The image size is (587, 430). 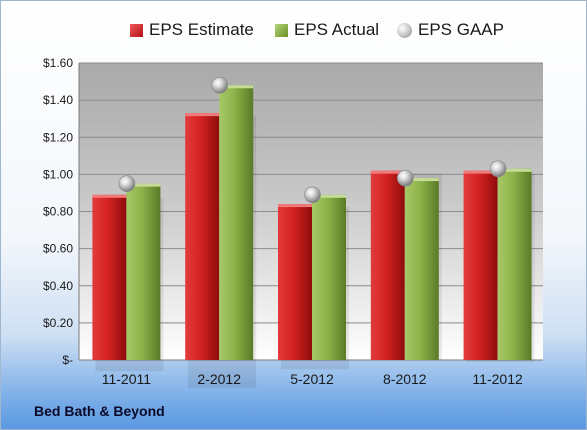 What do you see at coordinates (58, 63) in the screenshot?
I see `y-tick-label: $1.60` at bounding box center [58, 63].